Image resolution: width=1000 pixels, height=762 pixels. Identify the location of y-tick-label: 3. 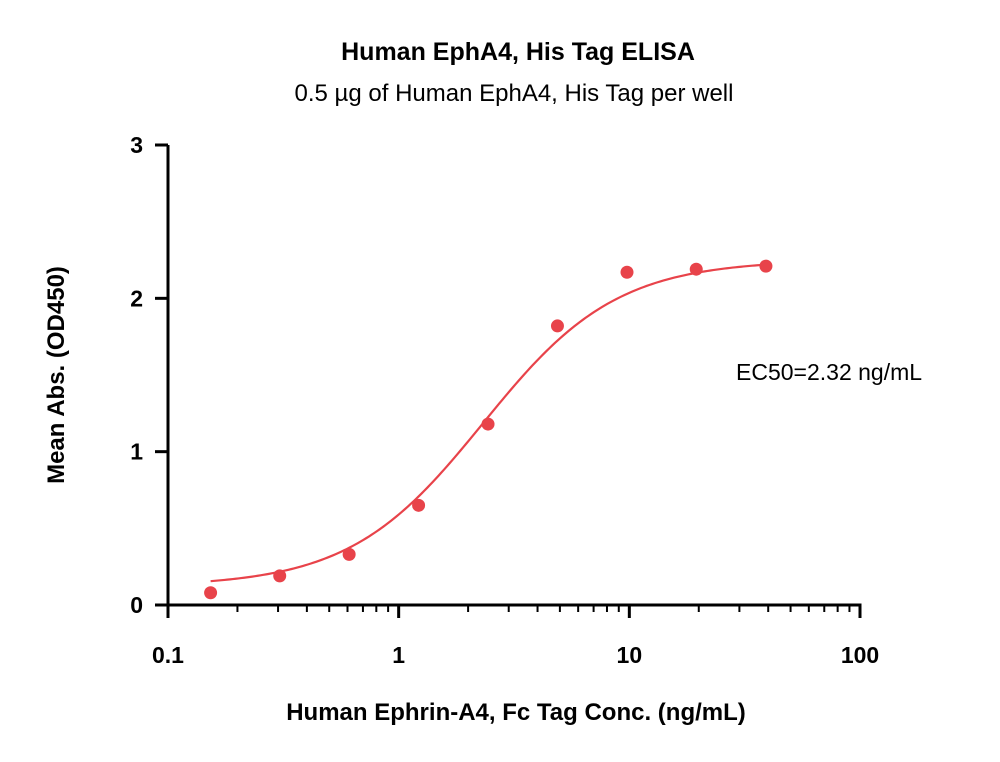
(136, 145).